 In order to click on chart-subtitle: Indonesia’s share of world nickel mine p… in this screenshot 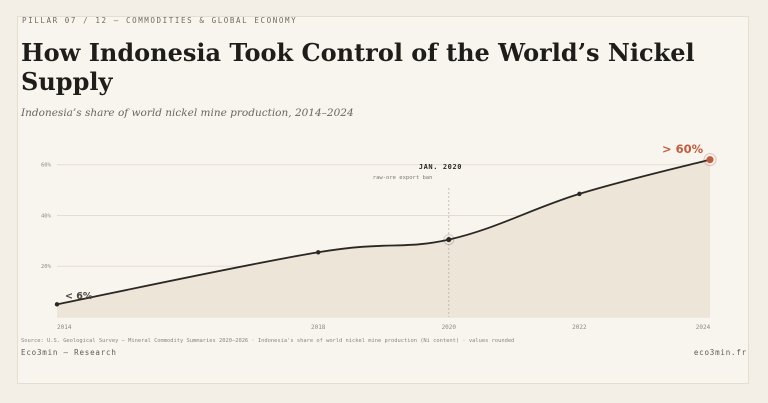, I will do `click(187, 113)`.